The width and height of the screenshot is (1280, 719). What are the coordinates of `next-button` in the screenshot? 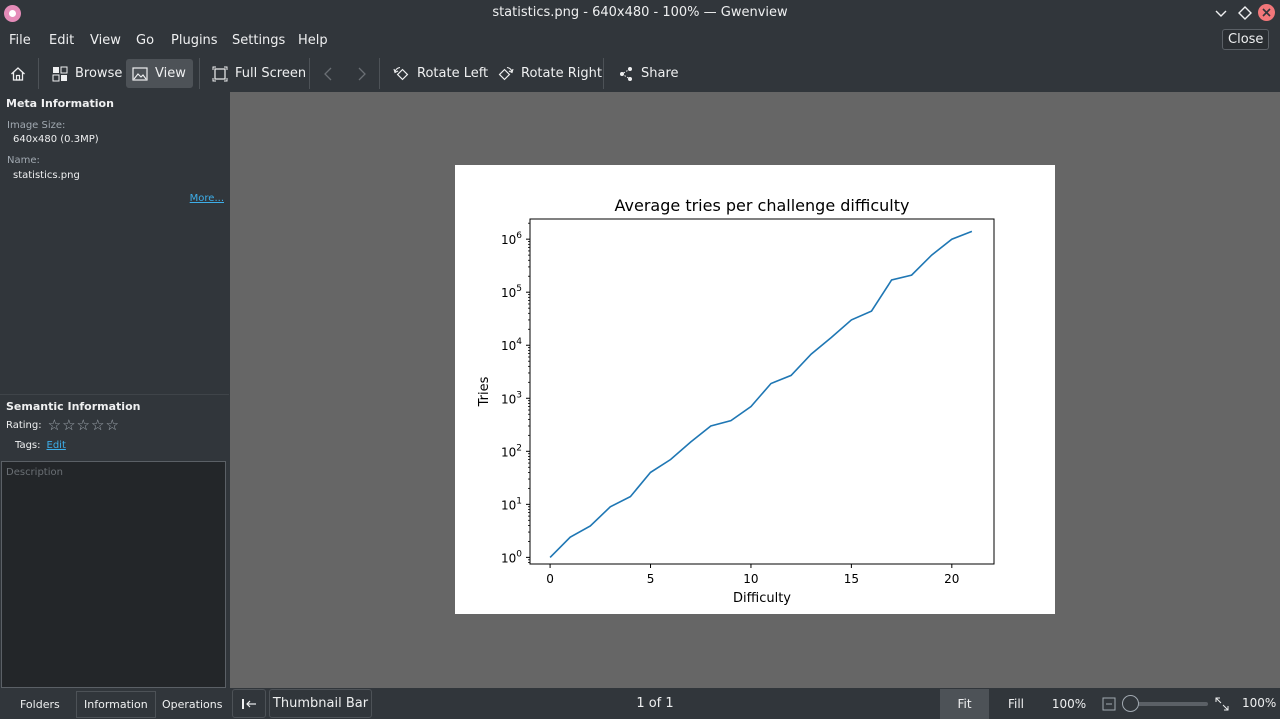 It's located at (361, 73).